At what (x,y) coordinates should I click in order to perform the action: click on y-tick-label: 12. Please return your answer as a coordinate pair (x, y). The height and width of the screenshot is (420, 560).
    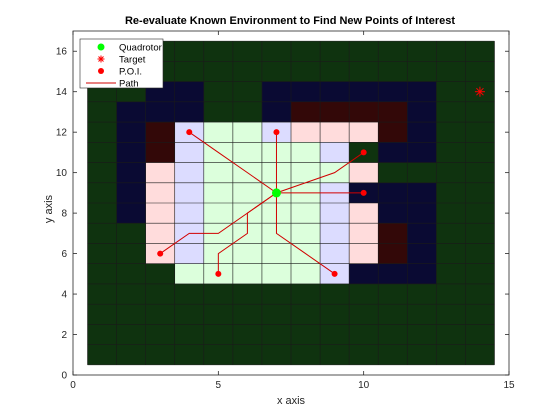
    Looking at the image, I should click on (62, 133).